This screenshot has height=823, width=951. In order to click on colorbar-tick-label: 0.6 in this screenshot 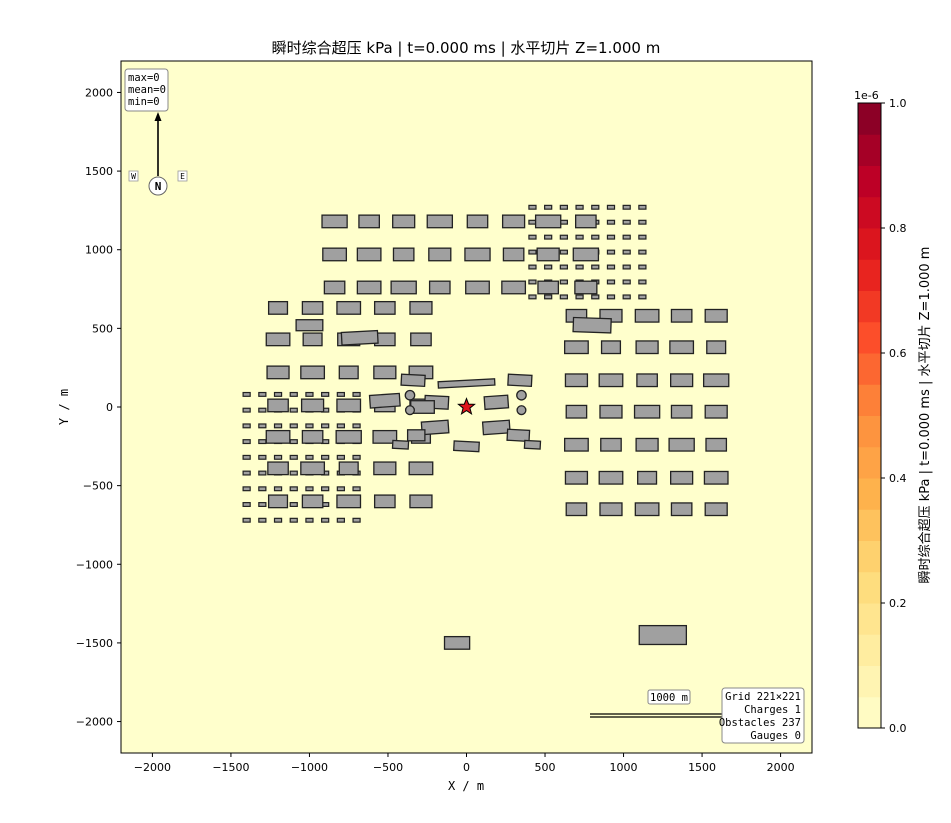, I will do `click(898, 353)`.